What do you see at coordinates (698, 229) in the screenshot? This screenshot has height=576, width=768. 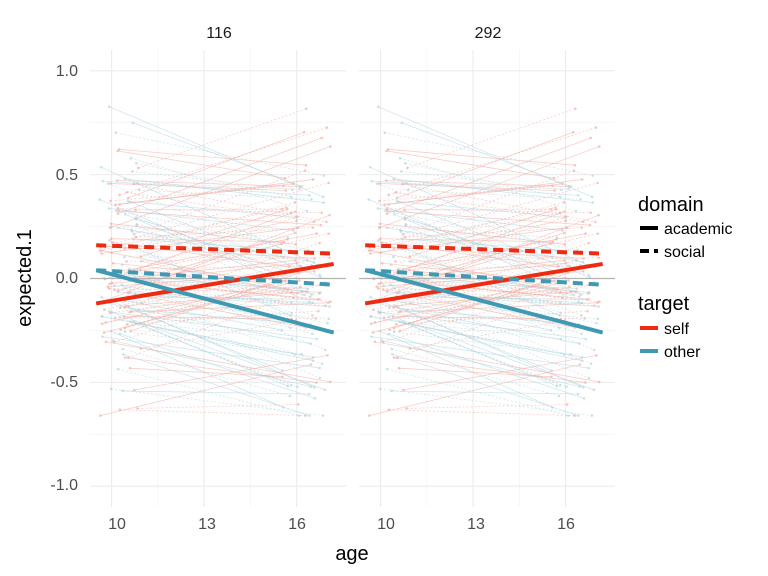 I see `legend-label-academic: academic` at bounding box center [698, 229].